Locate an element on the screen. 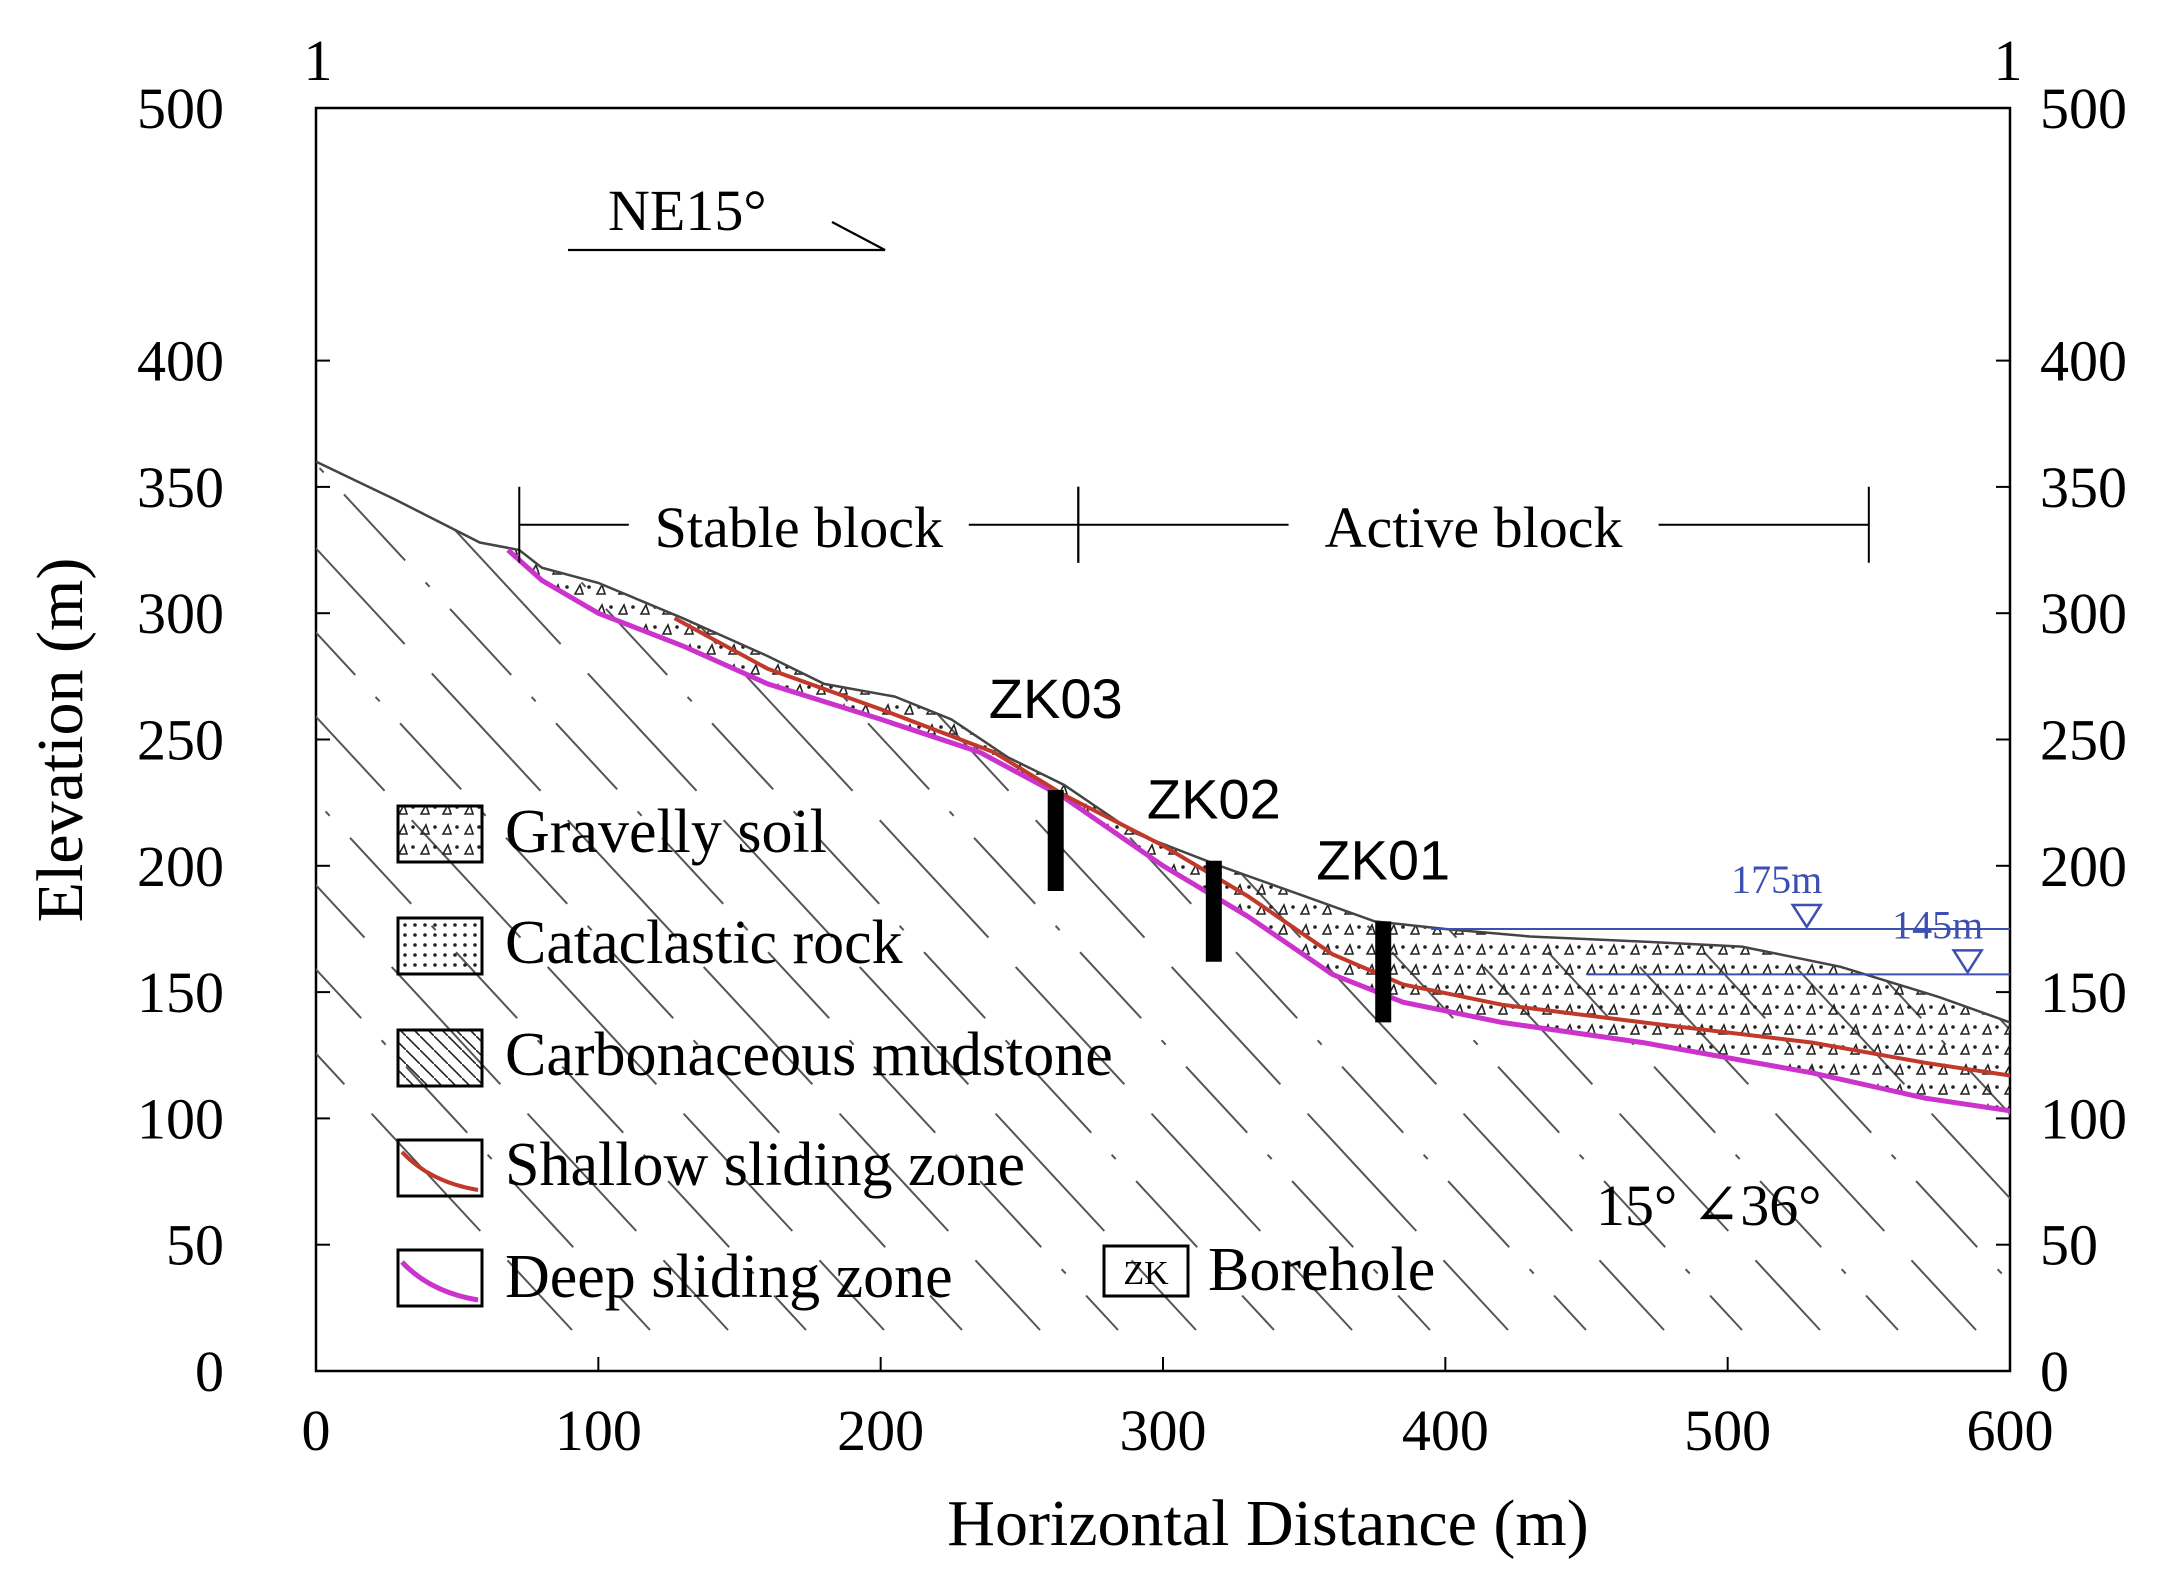  y-tick-label-right: 300 is located at coordinates (2083, 613).